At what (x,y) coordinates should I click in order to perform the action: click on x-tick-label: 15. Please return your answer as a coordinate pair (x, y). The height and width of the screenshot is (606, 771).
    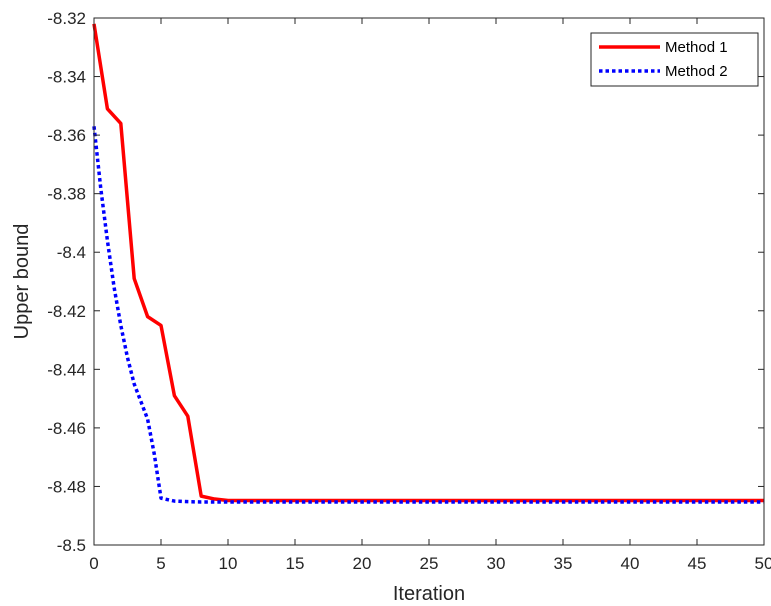
    Looking at the image, I should click on (295, 563).